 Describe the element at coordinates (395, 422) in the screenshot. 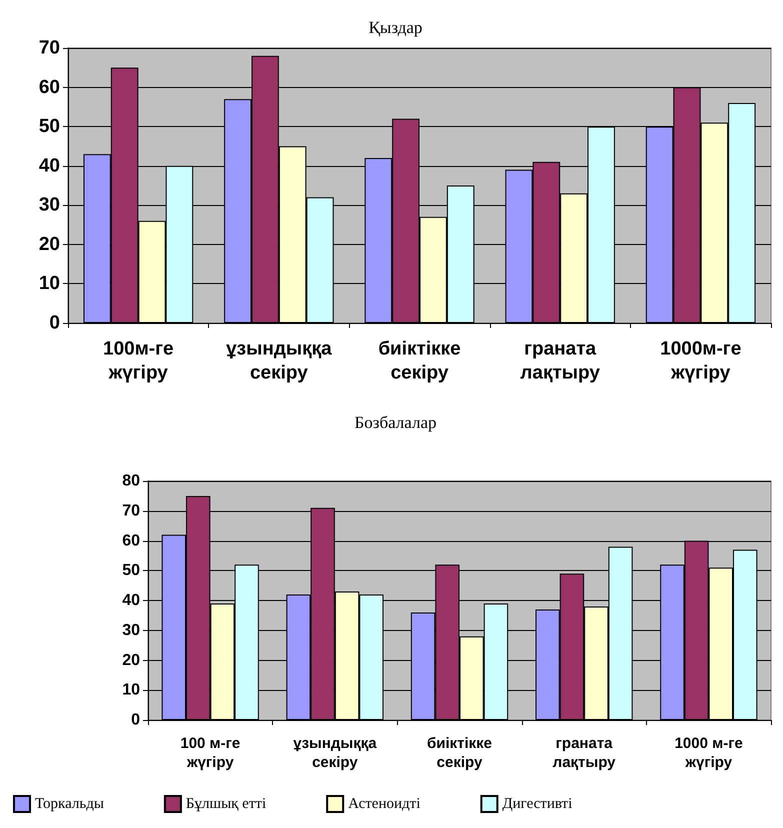

I see `chart-title: Бозбалалар` at that location.